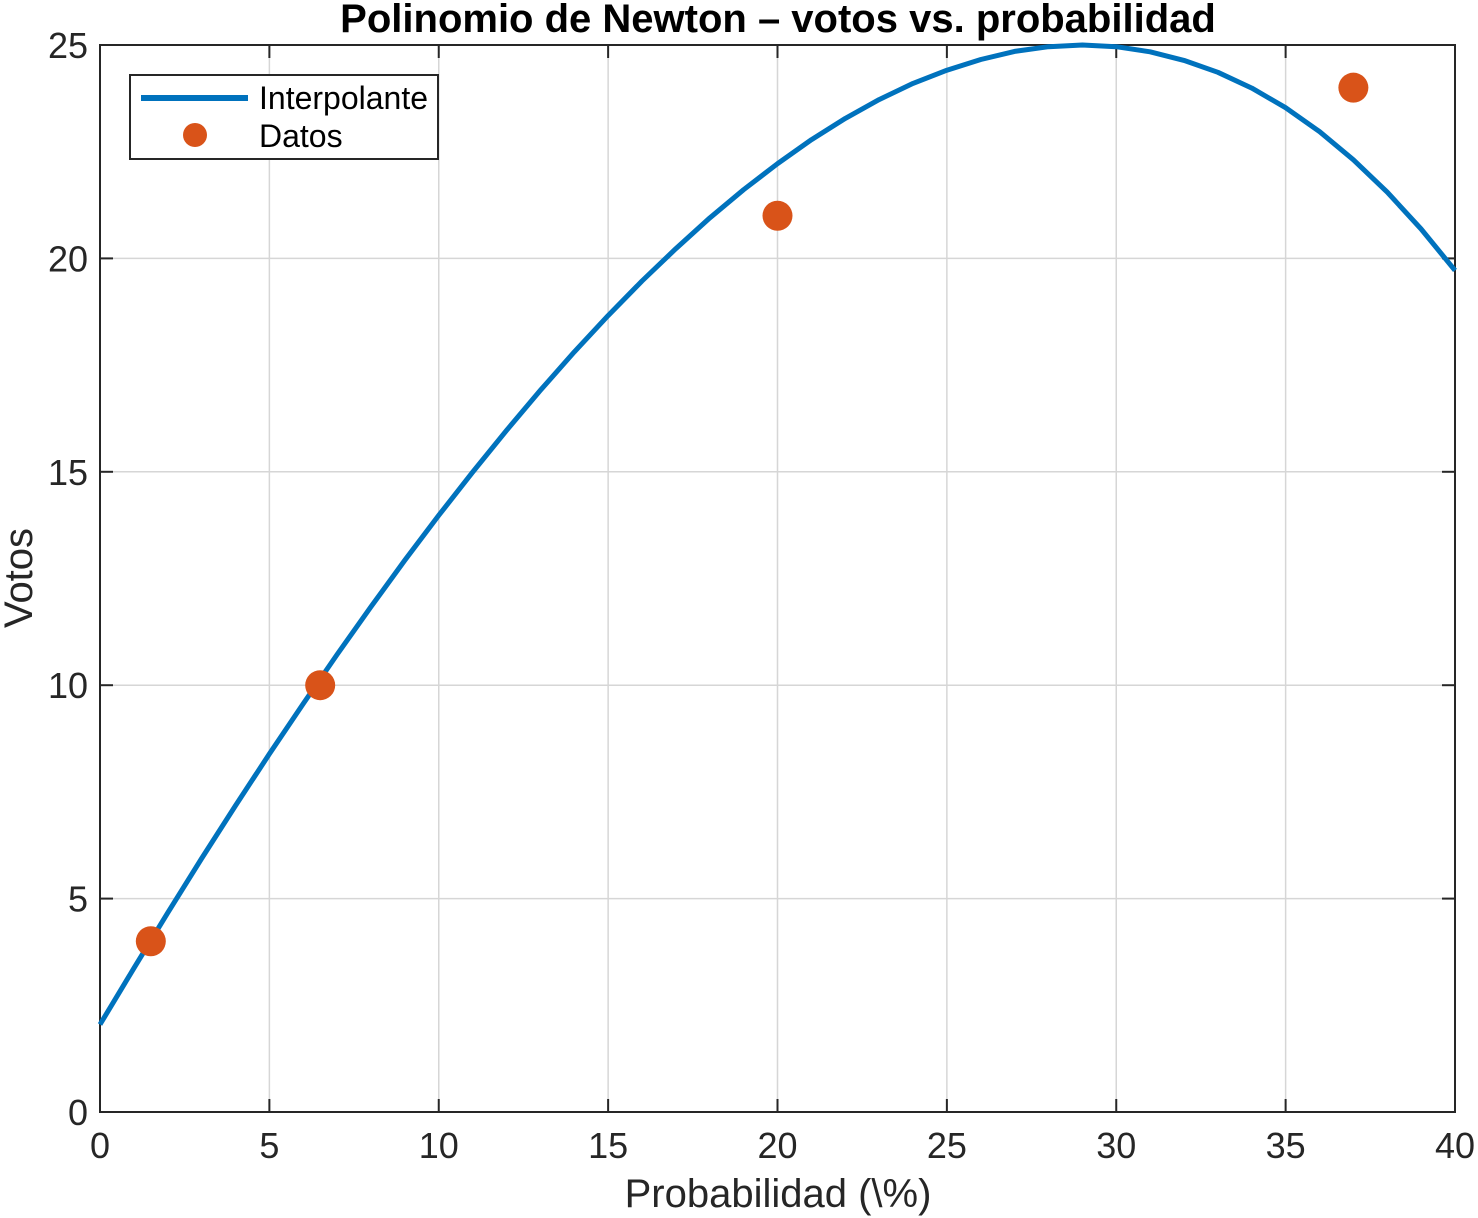  I want to click on x-tick-label: 0, so click(100, 1145).